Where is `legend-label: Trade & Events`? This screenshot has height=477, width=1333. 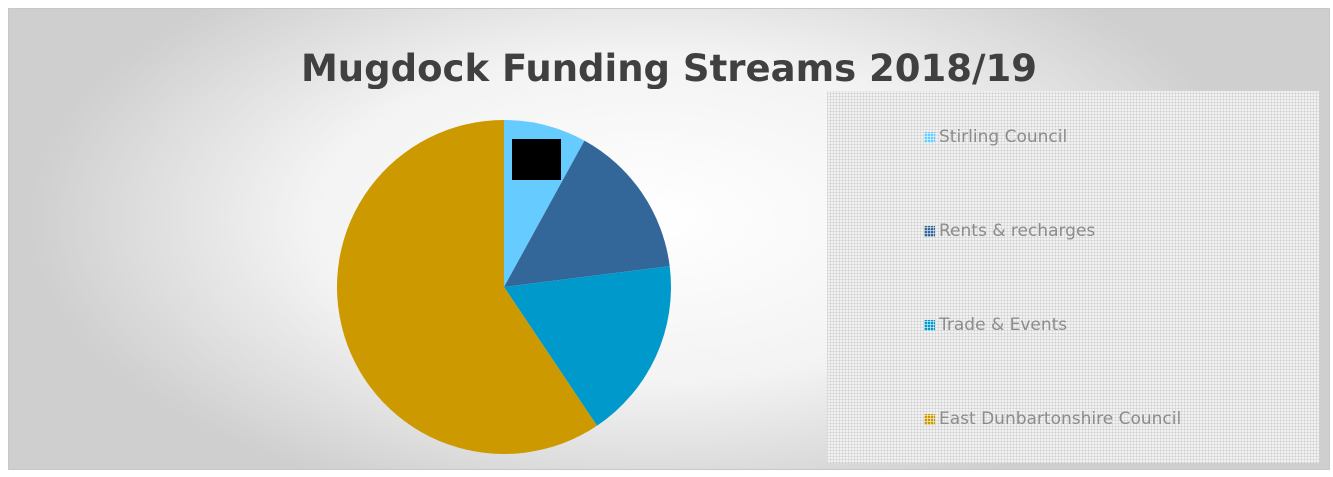 legend-label: Trade & Events is located at coordinates (1003, 325).